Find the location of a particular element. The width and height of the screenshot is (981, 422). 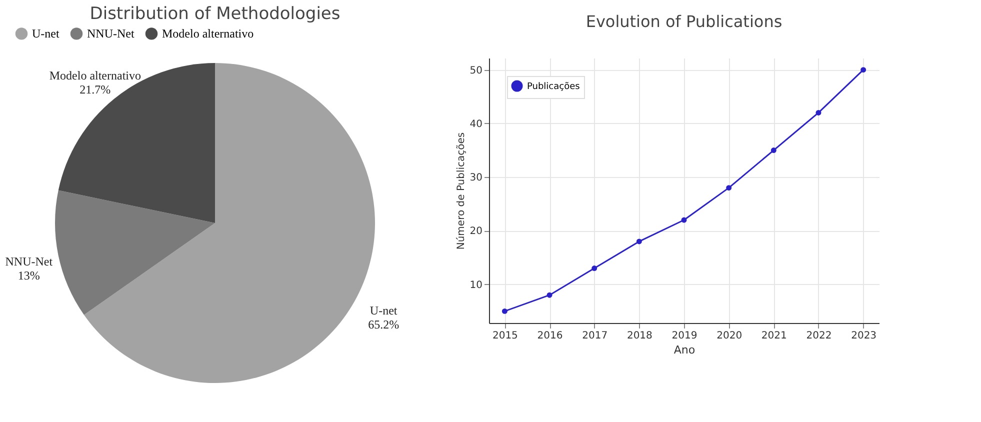

legend-label: U-net is located at coordinates (46, 33).